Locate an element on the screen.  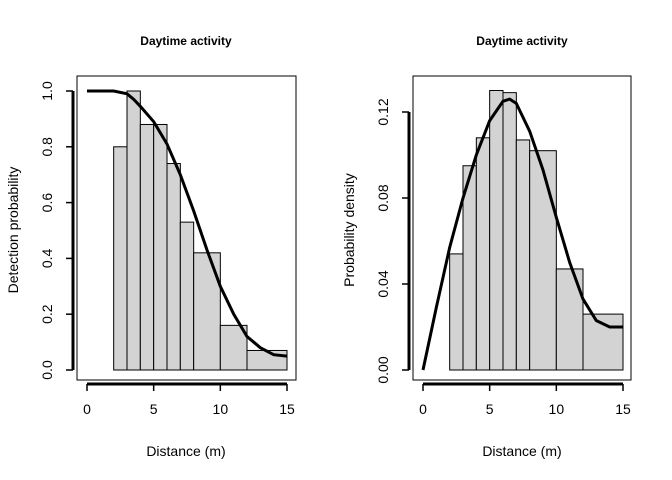
y-axis-label: Detection probability is located at coordinates (13, 230).